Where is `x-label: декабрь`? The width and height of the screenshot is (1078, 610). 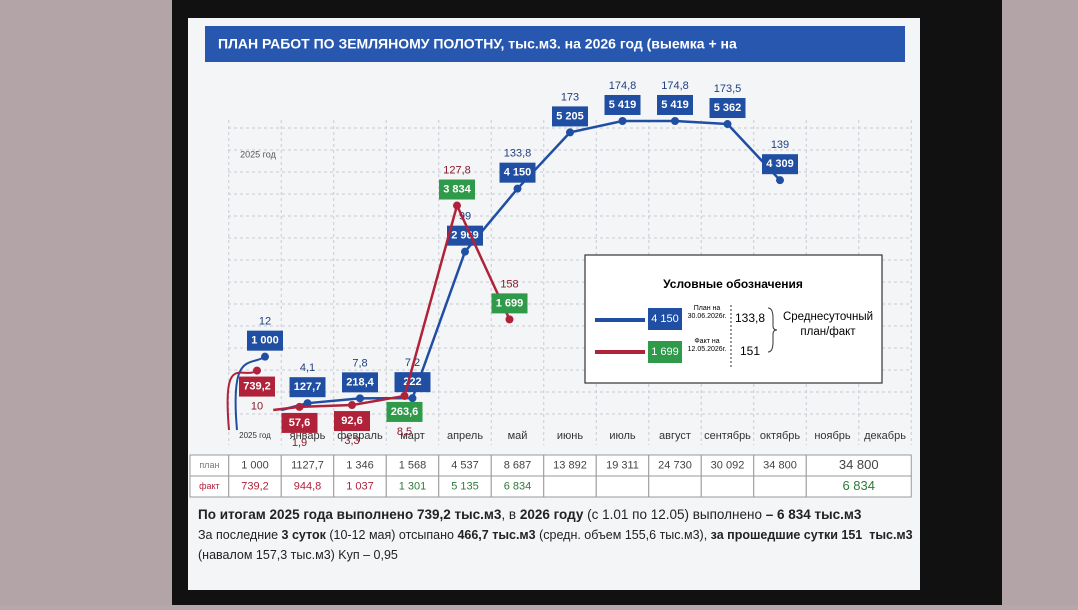
x-label: декабрь is located at coordinates (885, 436).